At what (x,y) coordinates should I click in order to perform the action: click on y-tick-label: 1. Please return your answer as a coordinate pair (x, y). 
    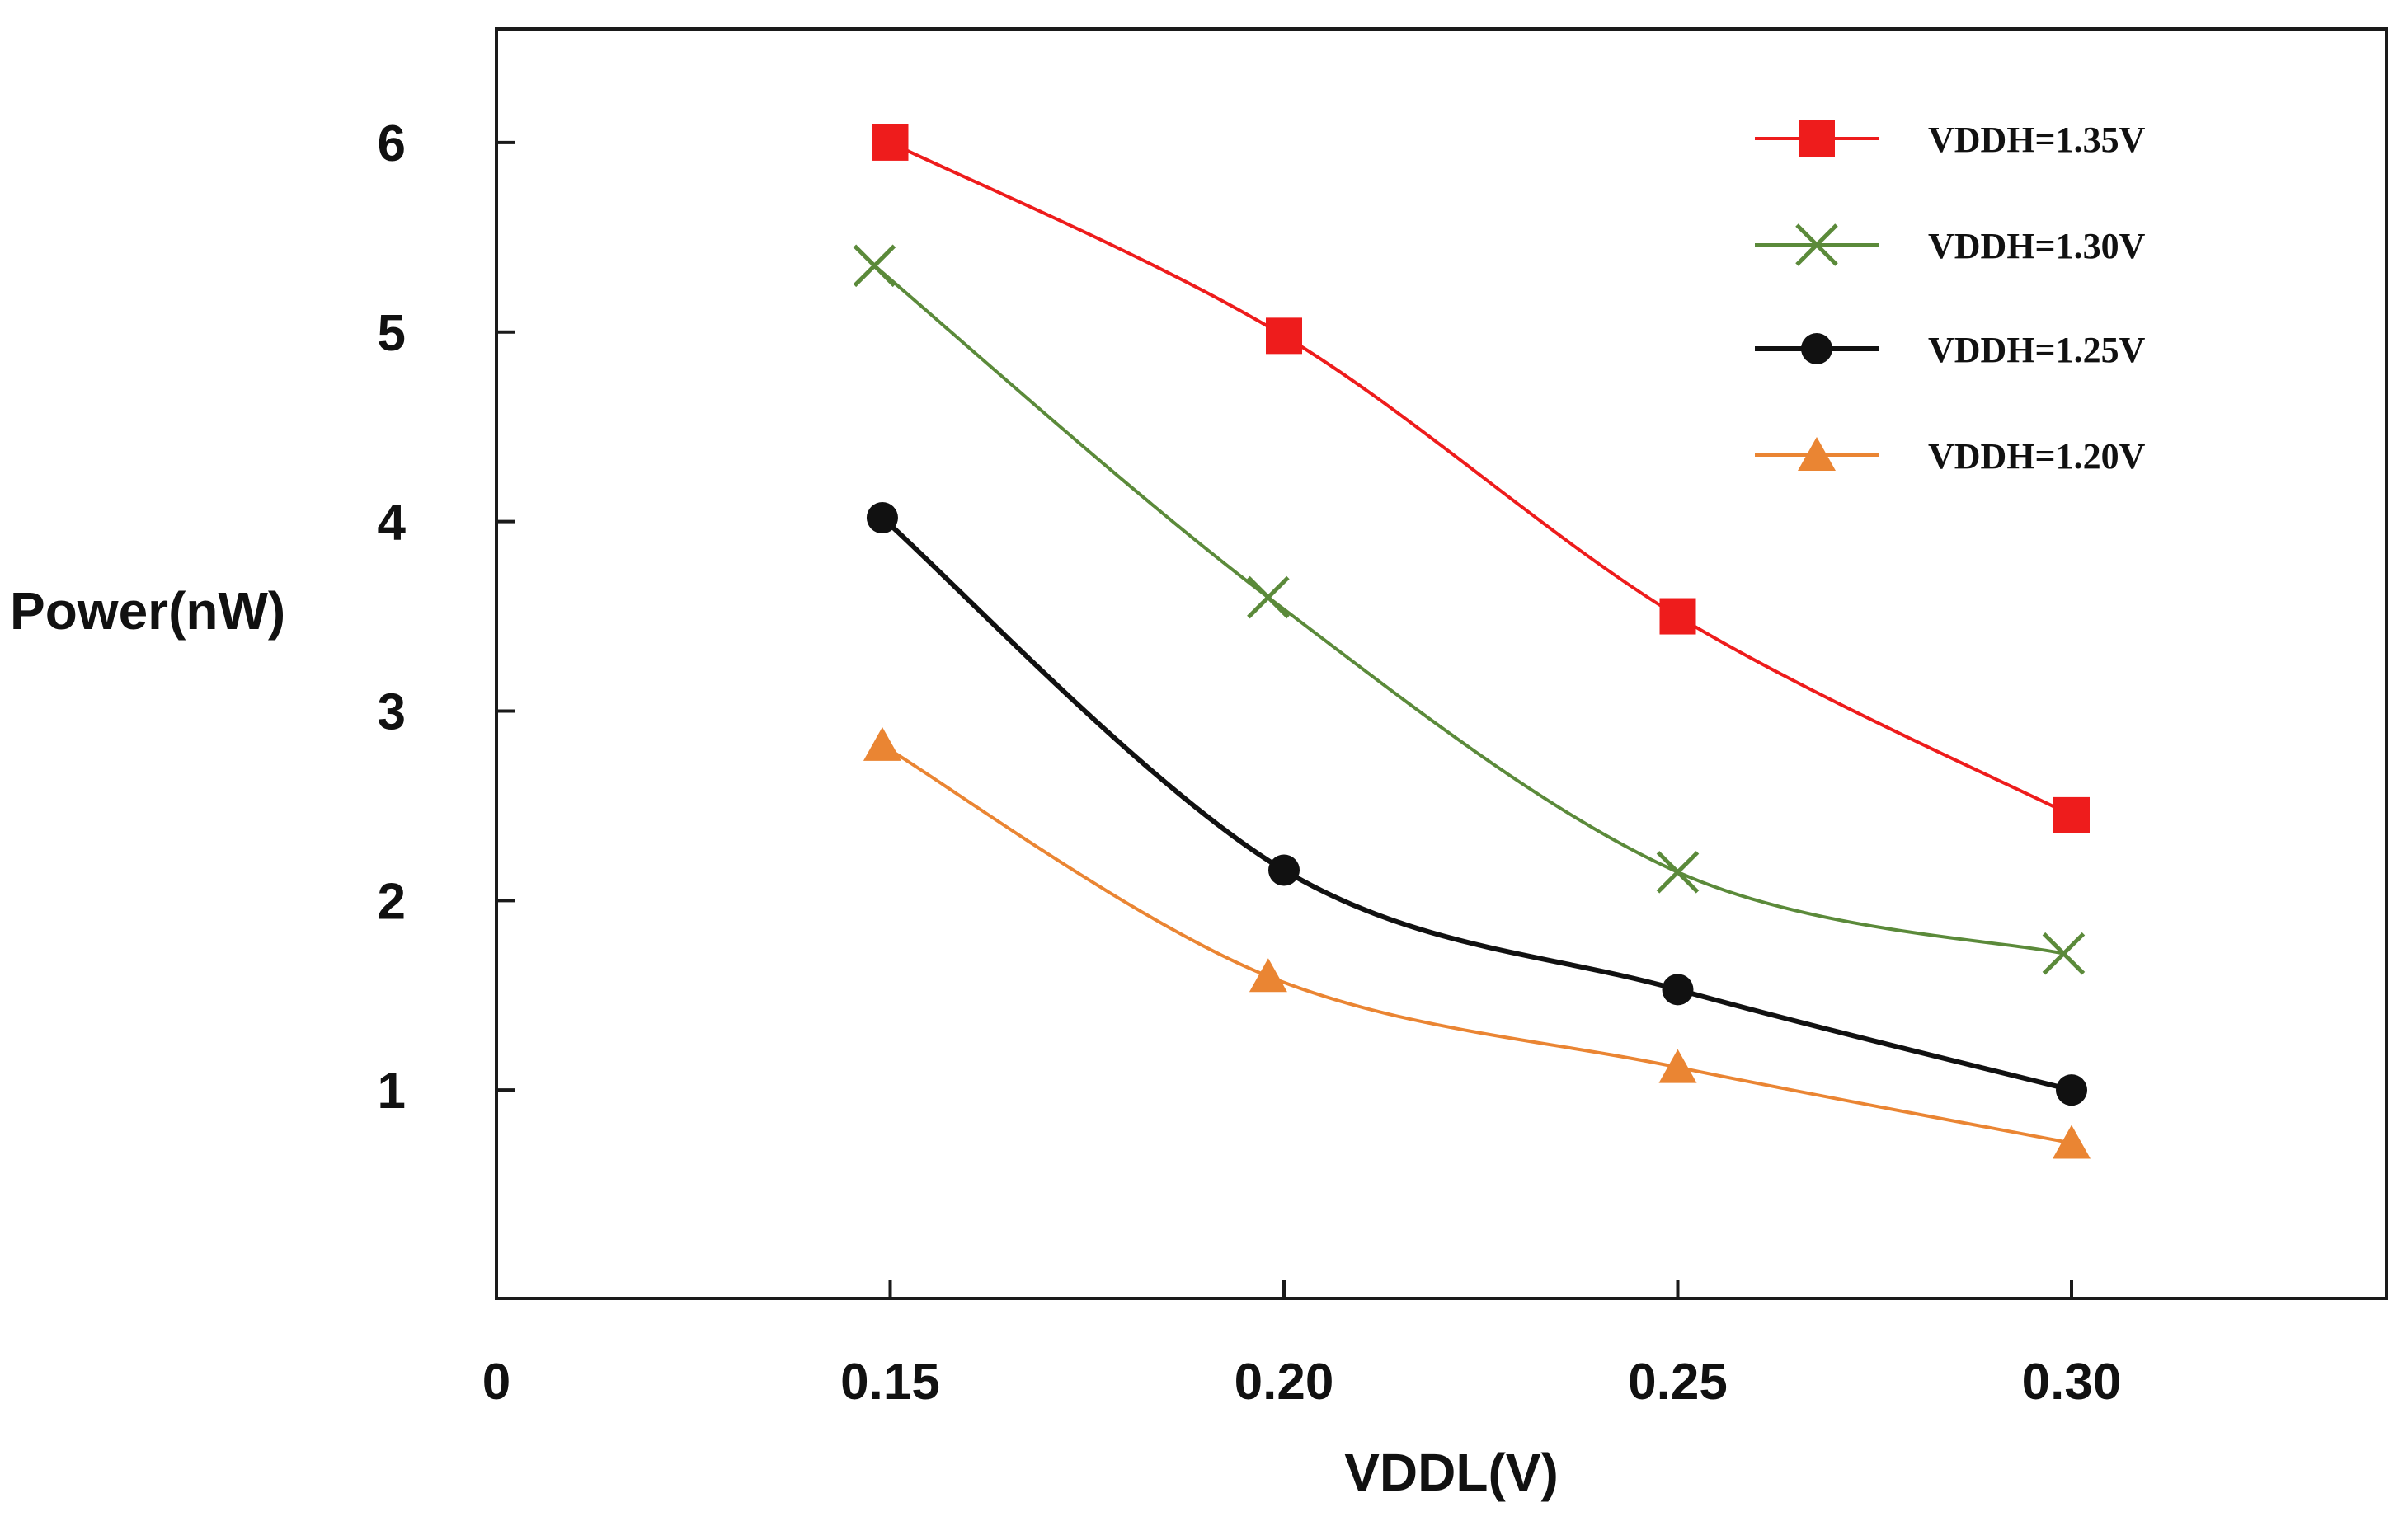
    Looking at the image, I should click on (392, 1092).